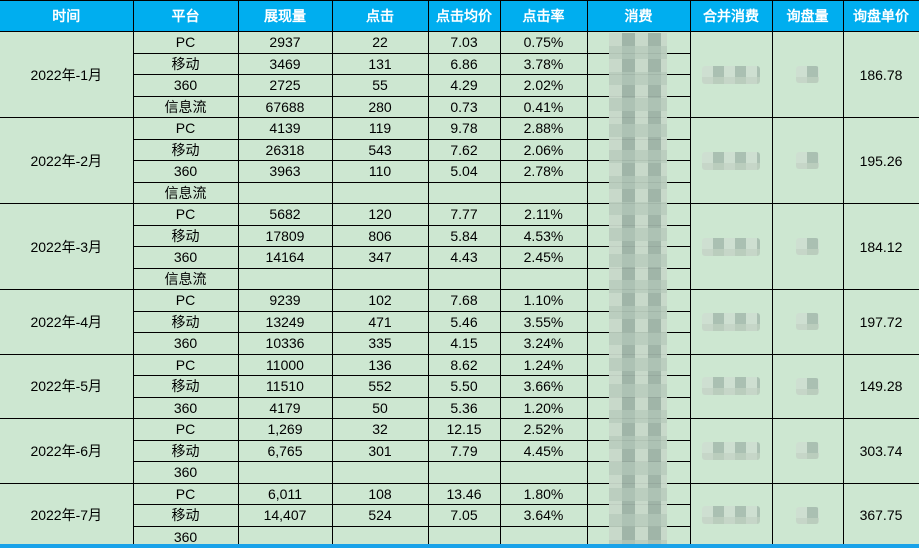  Describe the element at coordinates (543, 235) in the screenshot. I see `cell-ctr: 4.53%` at that location.